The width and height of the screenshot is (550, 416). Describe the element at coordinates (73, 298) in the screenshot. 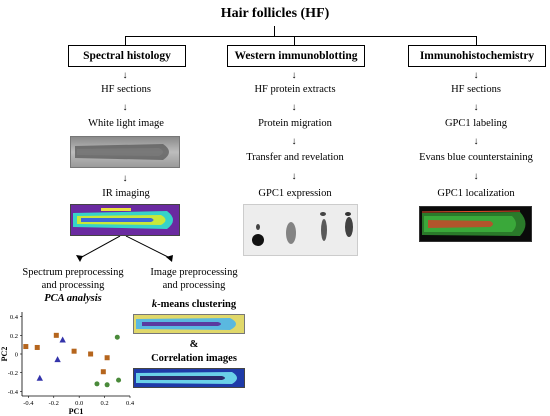

I see `pca-analysis-label: PCA analysis` at that location.